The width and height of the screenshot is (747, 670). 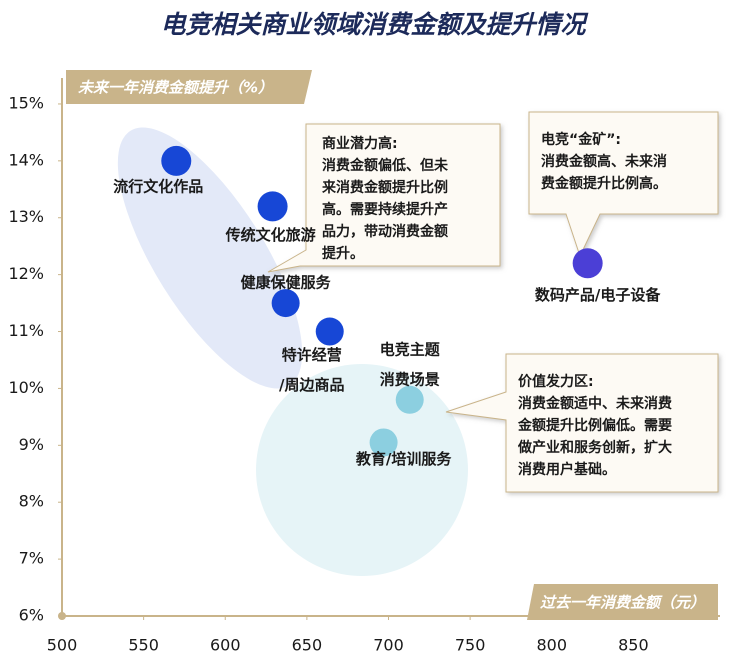 I want to click on callout-text: 费金额提升比例高。, so click(x=604, y=183).